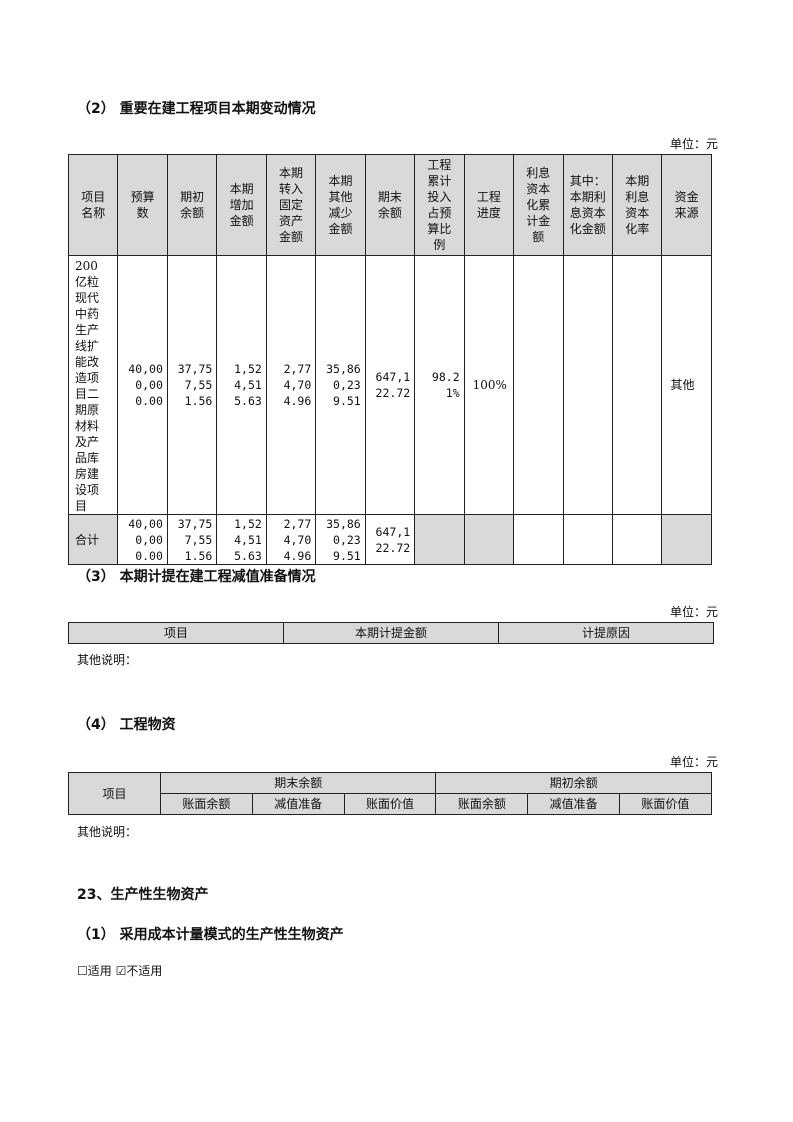 The width and height of the screenshot is (793, 1122). I want to click on total-closing: 647,122.72, so click(393, 539).